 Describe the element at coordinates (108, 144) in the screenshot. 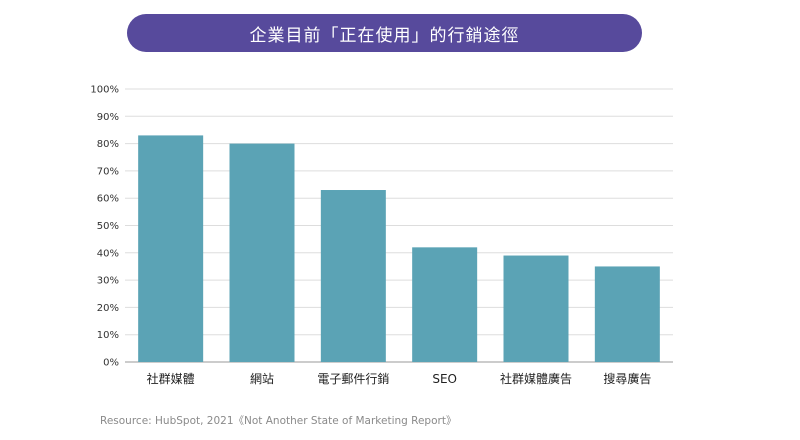

I see `y-tick-label: 80%` at that location.